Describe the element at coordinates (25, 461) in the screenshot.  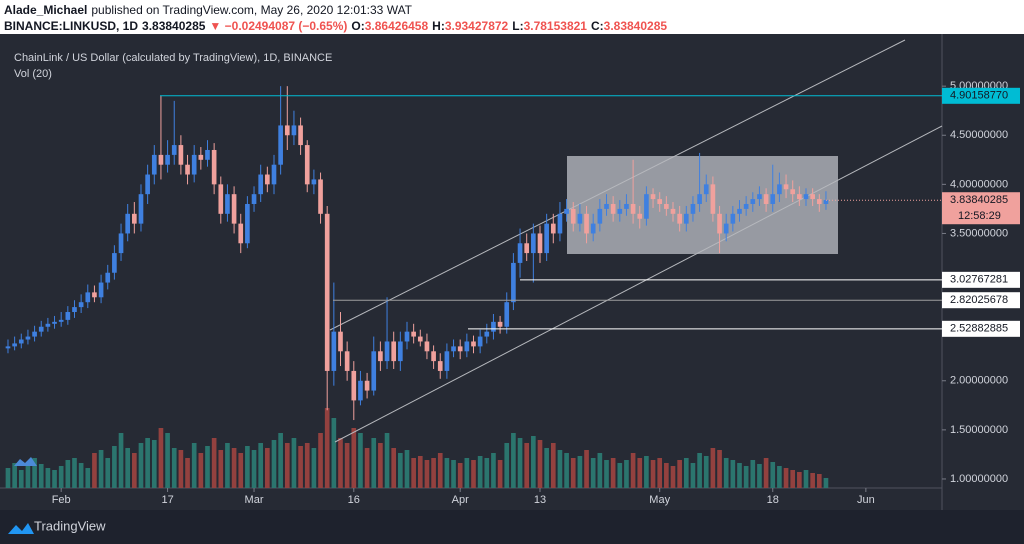
I see `volume-icon` at that location.